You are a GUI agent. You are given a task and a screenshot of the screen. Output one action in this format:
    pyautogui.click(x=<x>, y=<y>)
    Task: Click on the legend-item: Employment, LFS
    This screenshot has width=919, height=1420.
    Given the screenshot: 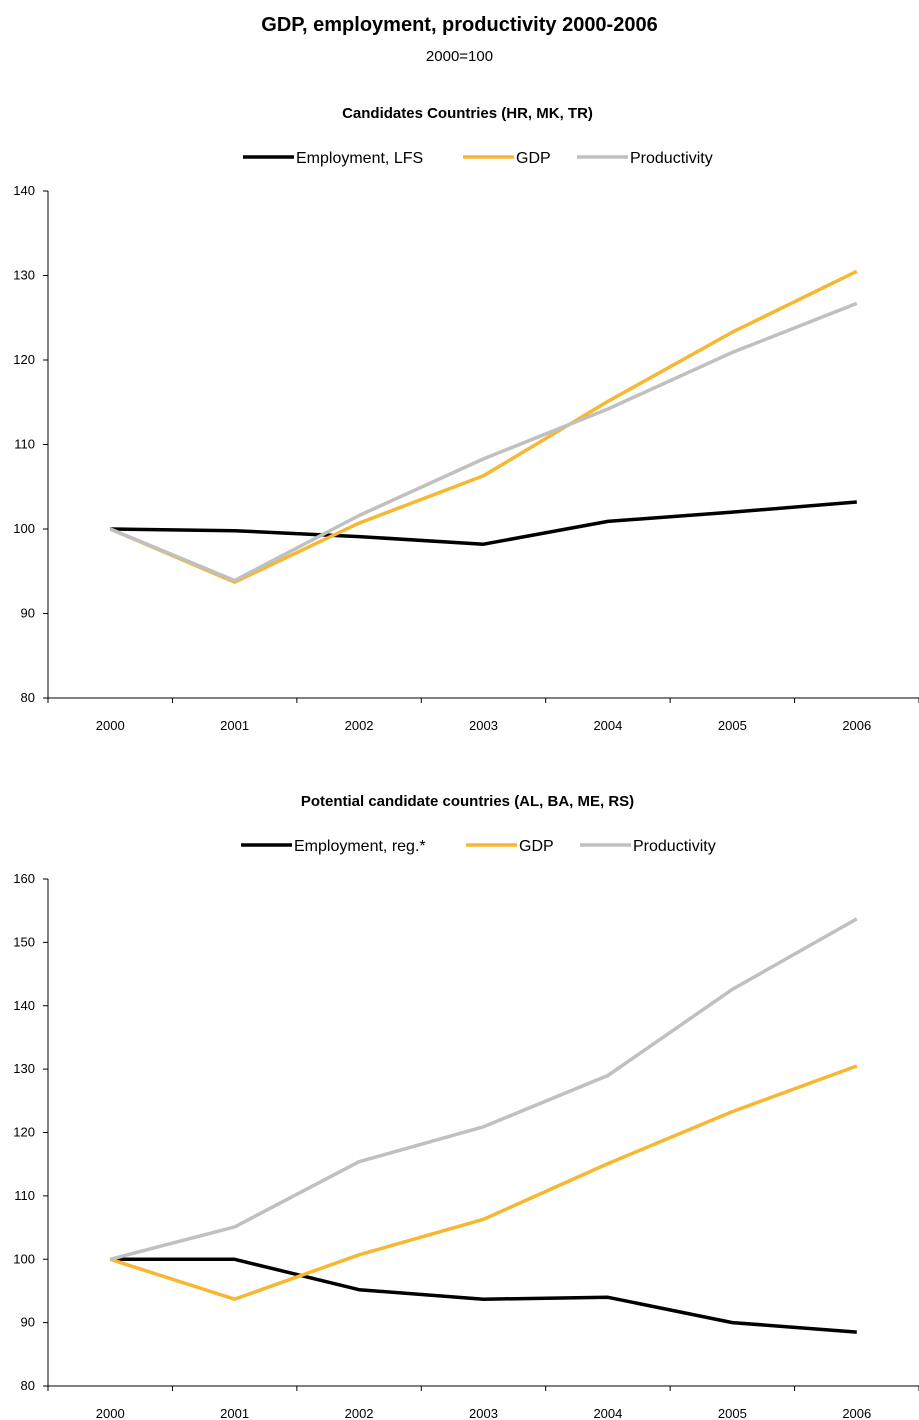 What is the action you would take?
    pyautogui.click(x=333, y=158)
    